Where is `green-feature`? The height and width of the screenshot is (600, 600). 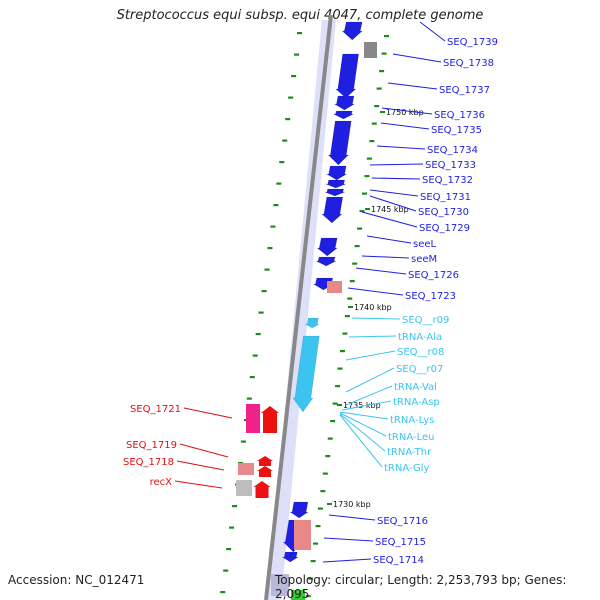
green-feature is located at coordinates (298, 595).